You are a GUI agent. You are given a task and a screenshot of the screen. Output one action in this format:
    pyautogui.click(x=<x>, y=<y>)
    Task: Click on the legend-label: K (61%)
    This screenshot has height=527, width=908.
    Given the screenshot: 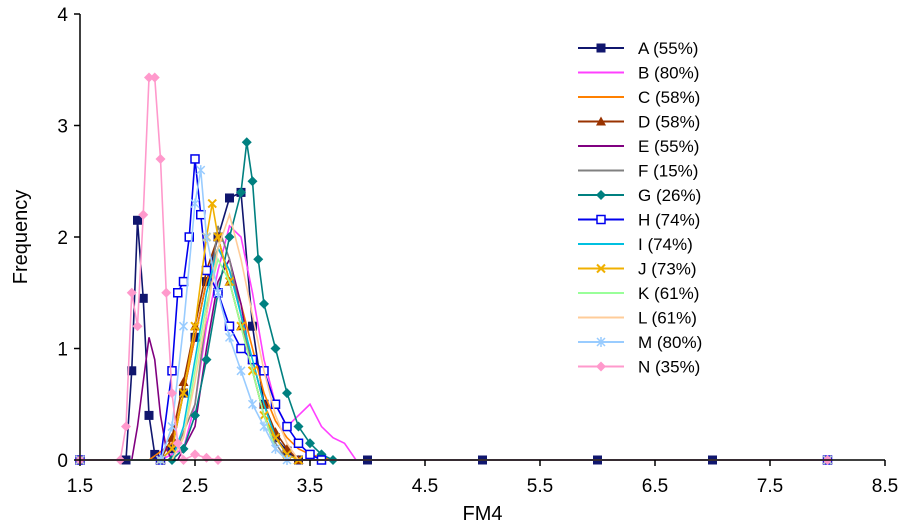 What is the action you would take?
    pyautogui.click(x=668, y=293)
    